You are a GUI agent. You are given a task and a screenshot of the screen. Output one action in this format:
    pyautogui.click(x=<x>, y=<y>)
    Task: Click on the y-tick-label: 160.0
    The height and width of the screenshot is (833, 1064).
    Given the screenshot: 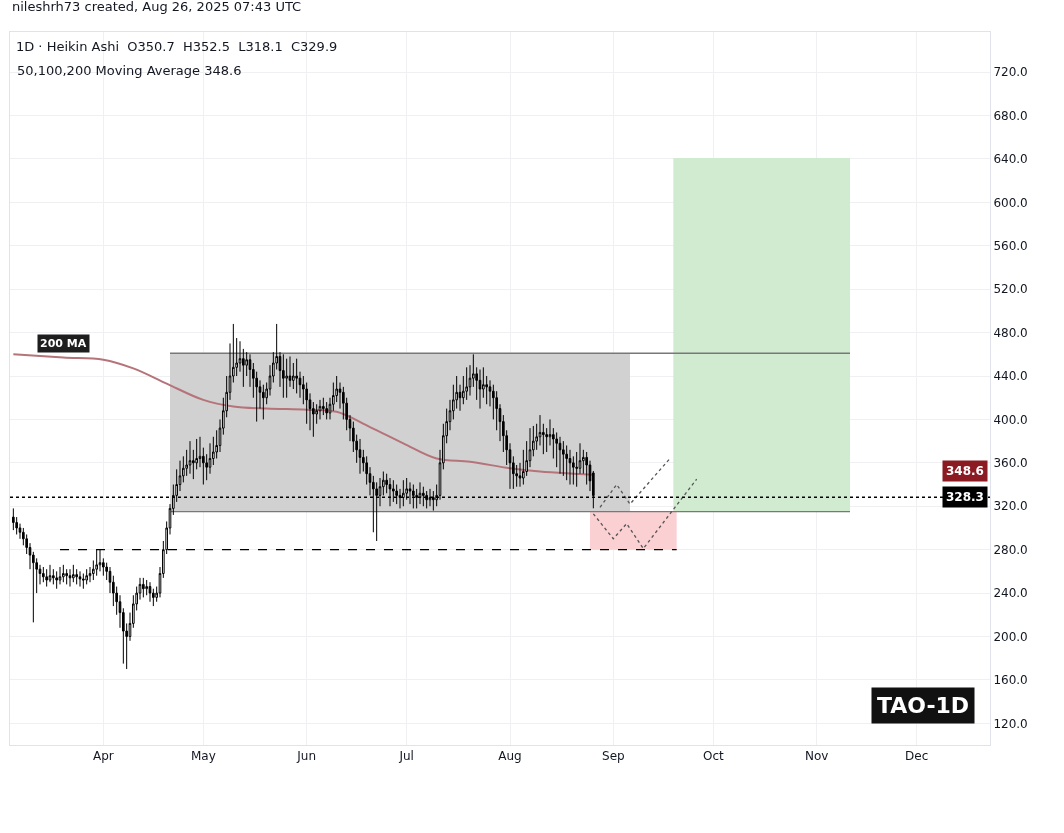 What is the action you would take?
    pyautogui.click(x=1010, y=680)
    